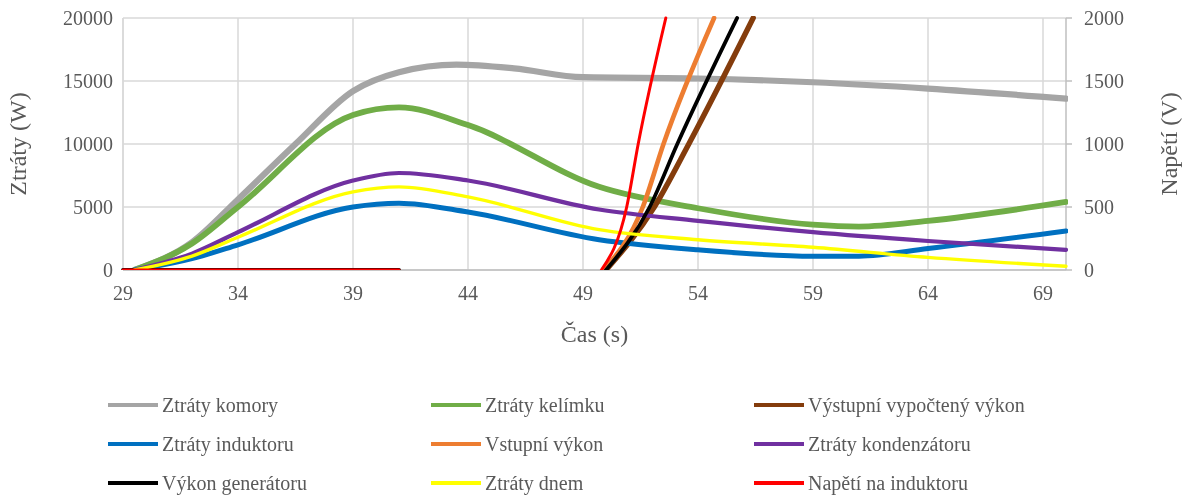  I want to click on y2-tick-label: 0, so click(1089, 270).